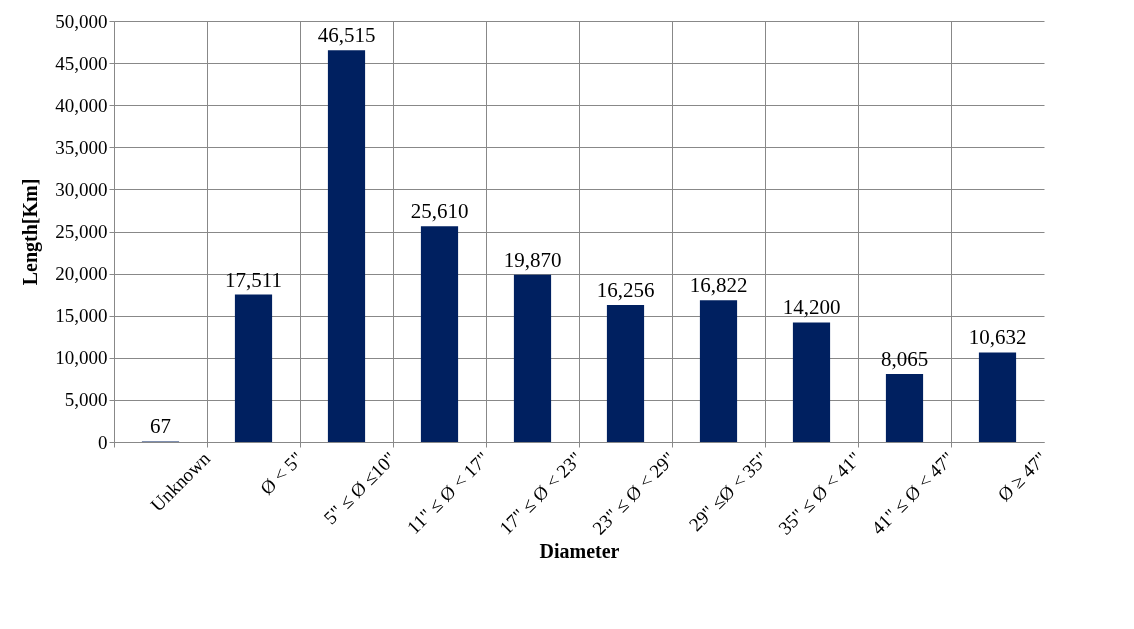 The width and height of the screenshot is (1134, 629). I want to click on y-tick-label: 25,000, so click(81, 231).